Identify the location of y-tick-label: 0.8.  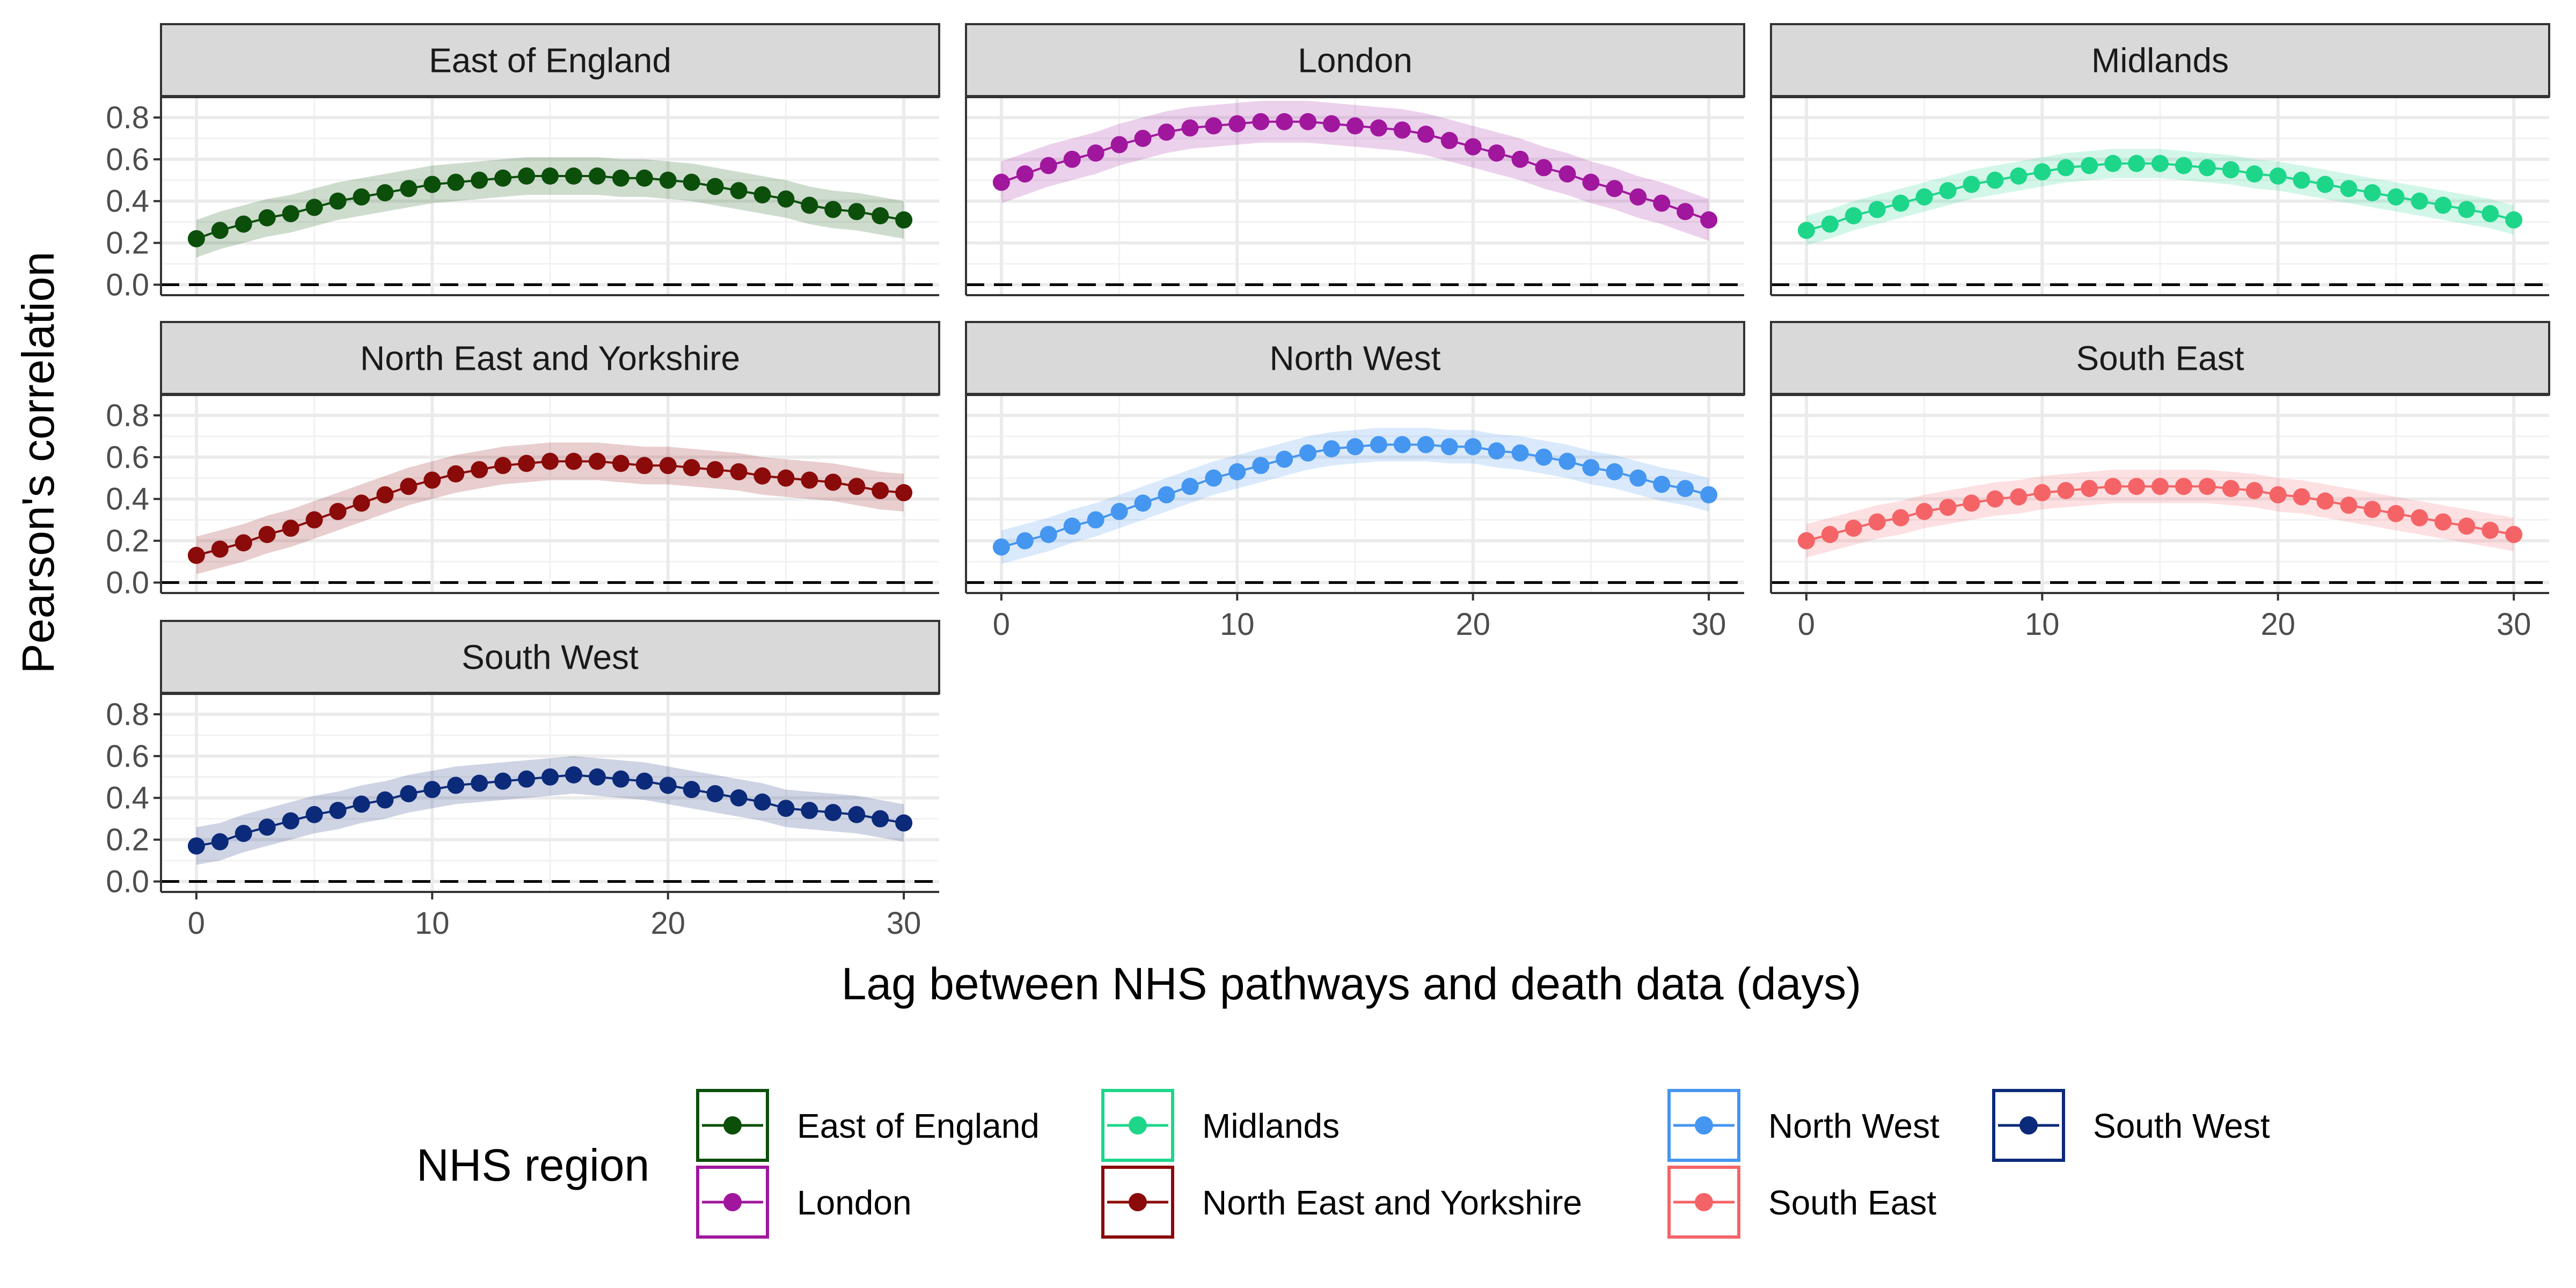
(127, 714).